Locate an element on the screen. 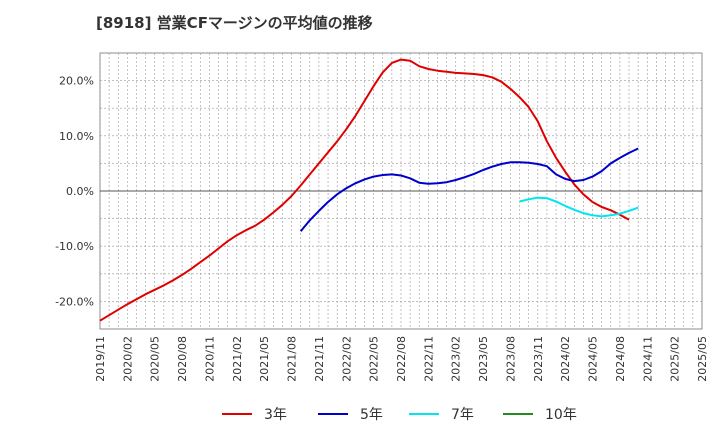  x-tick-label: 2020/11 is located at coordinates (209, 359).